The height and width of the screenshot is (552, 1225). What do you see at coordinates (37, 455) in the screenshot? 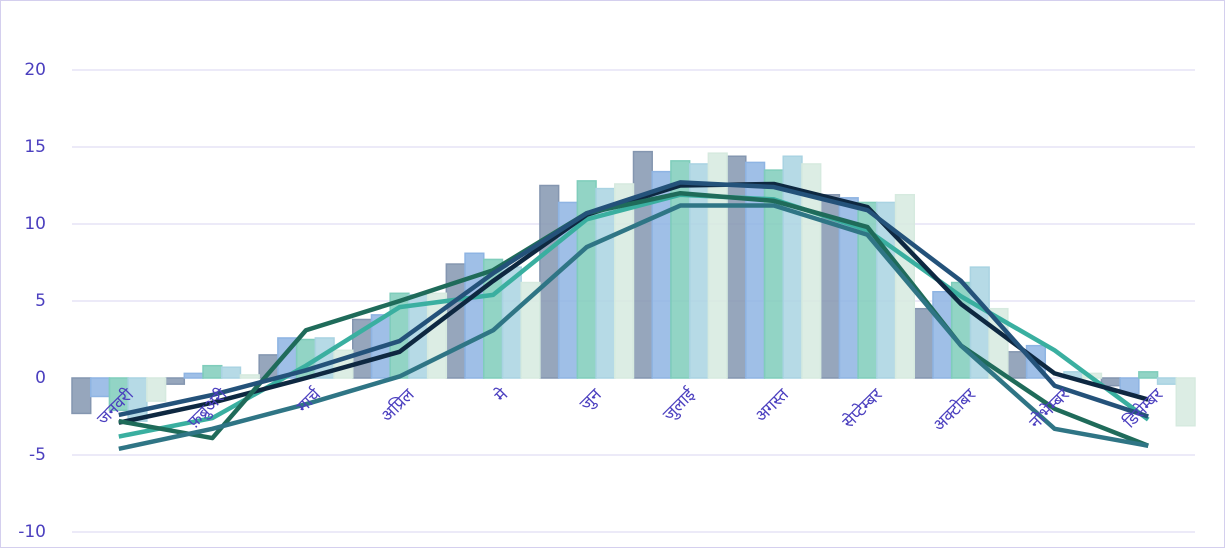
I see `y-tick-label: -5` at bounding box center [37, 455].